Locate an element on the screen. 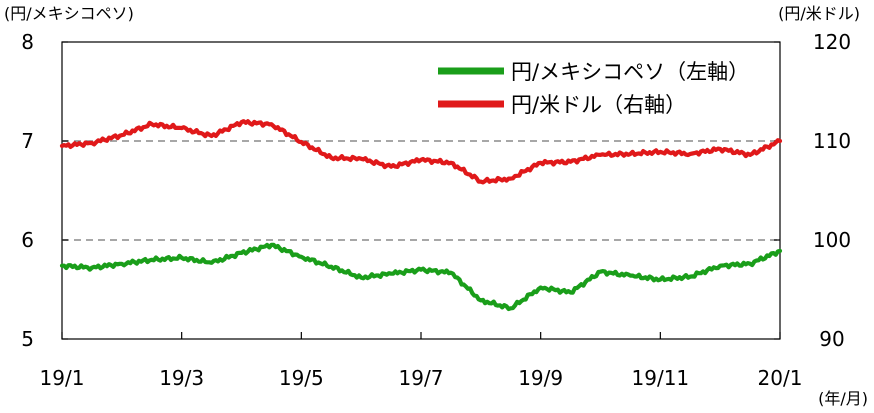 This screenshot has height=413, width=874. right-tick-label: 110 is located at coordinates (832, 141).